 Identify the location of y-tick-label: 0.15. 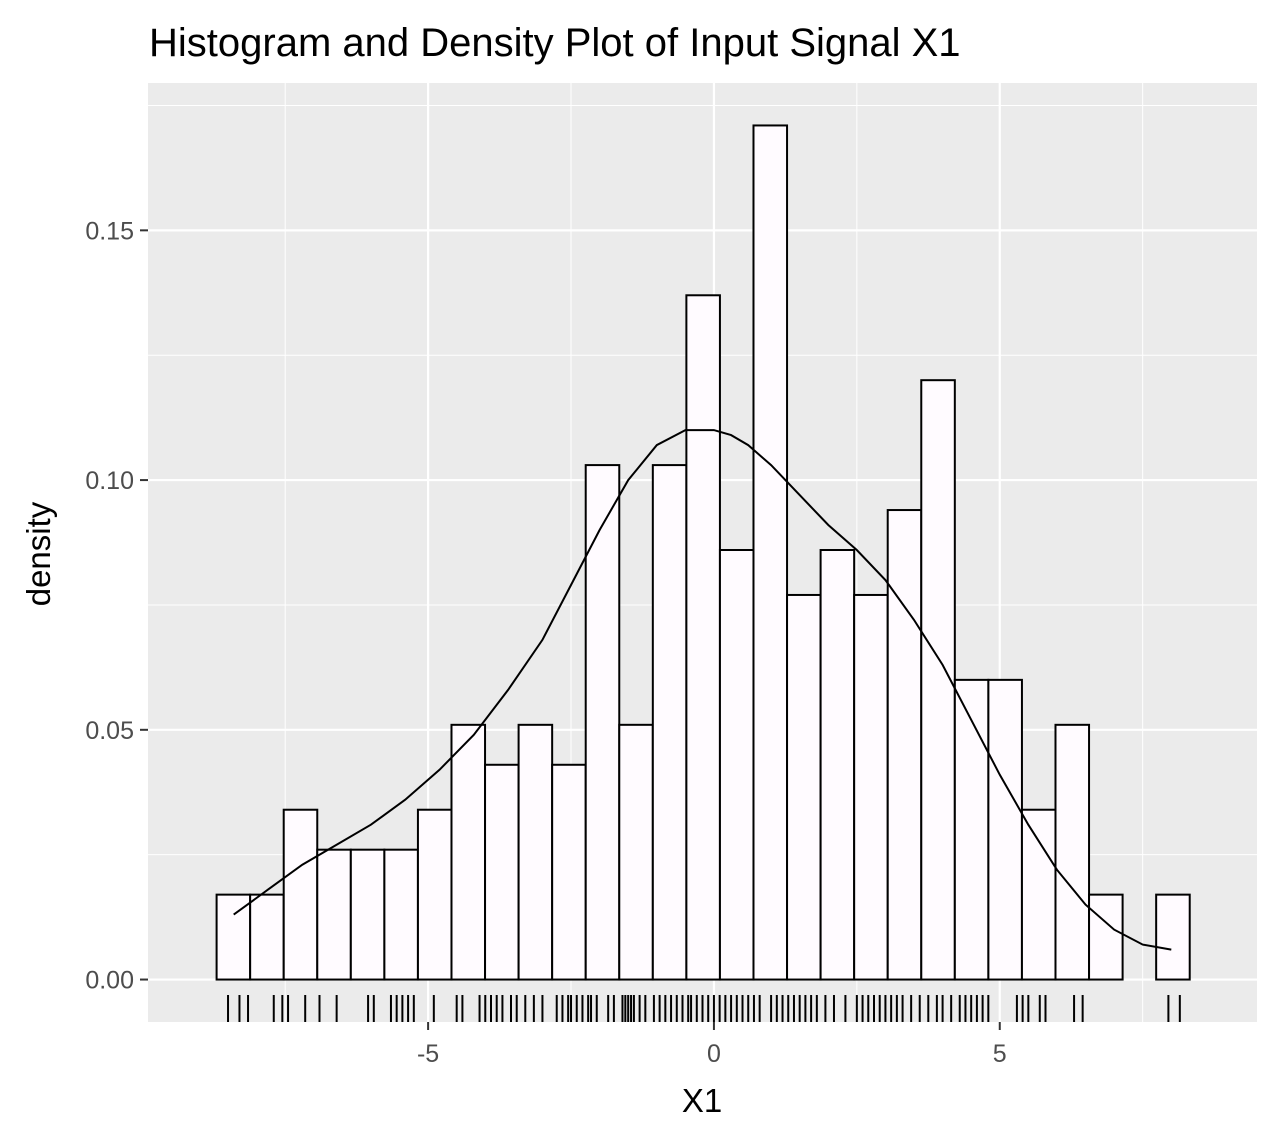
(109, 231).